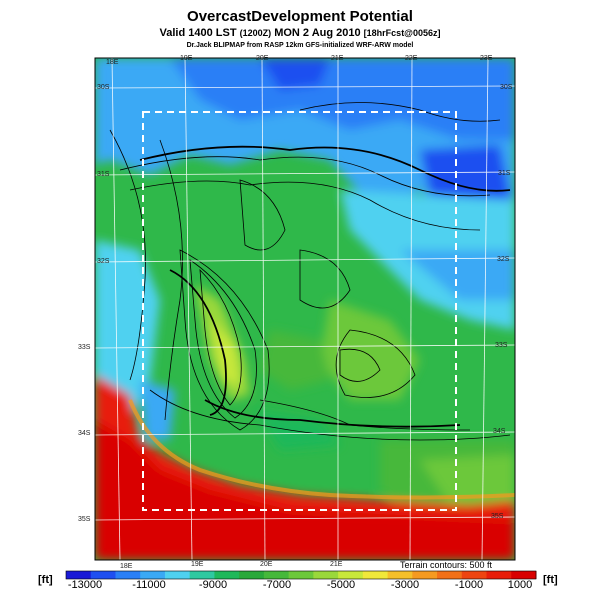 This screenshot has width=600, height=600. I want to click on lat-label-left: 35S, so click(84, 519).